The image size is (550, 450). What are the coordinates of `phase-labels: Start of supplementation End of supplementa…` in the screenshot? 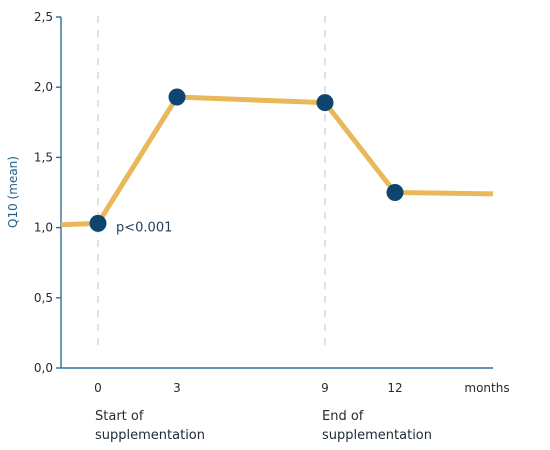 It's located at (263, 426).